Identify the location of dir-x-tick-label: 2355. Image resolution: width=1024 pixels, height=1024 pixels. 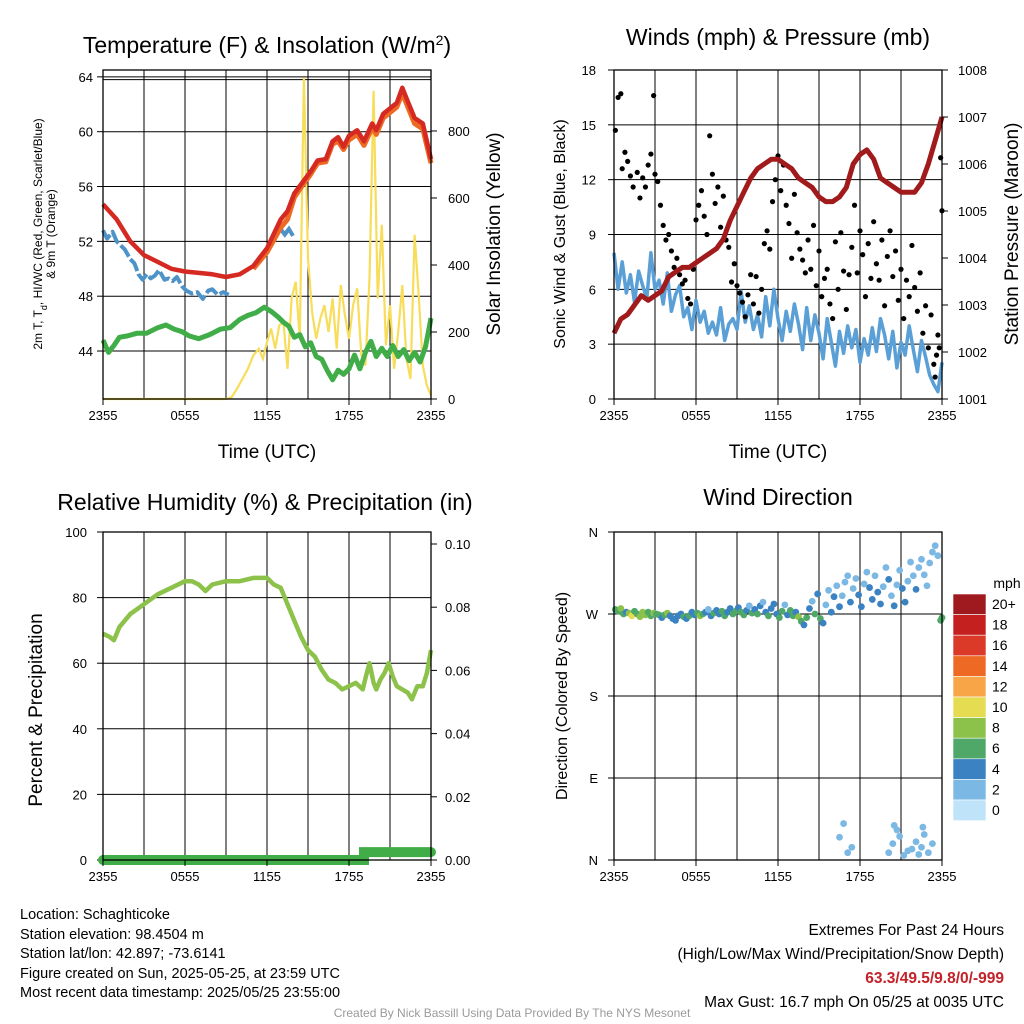
(614, 876).